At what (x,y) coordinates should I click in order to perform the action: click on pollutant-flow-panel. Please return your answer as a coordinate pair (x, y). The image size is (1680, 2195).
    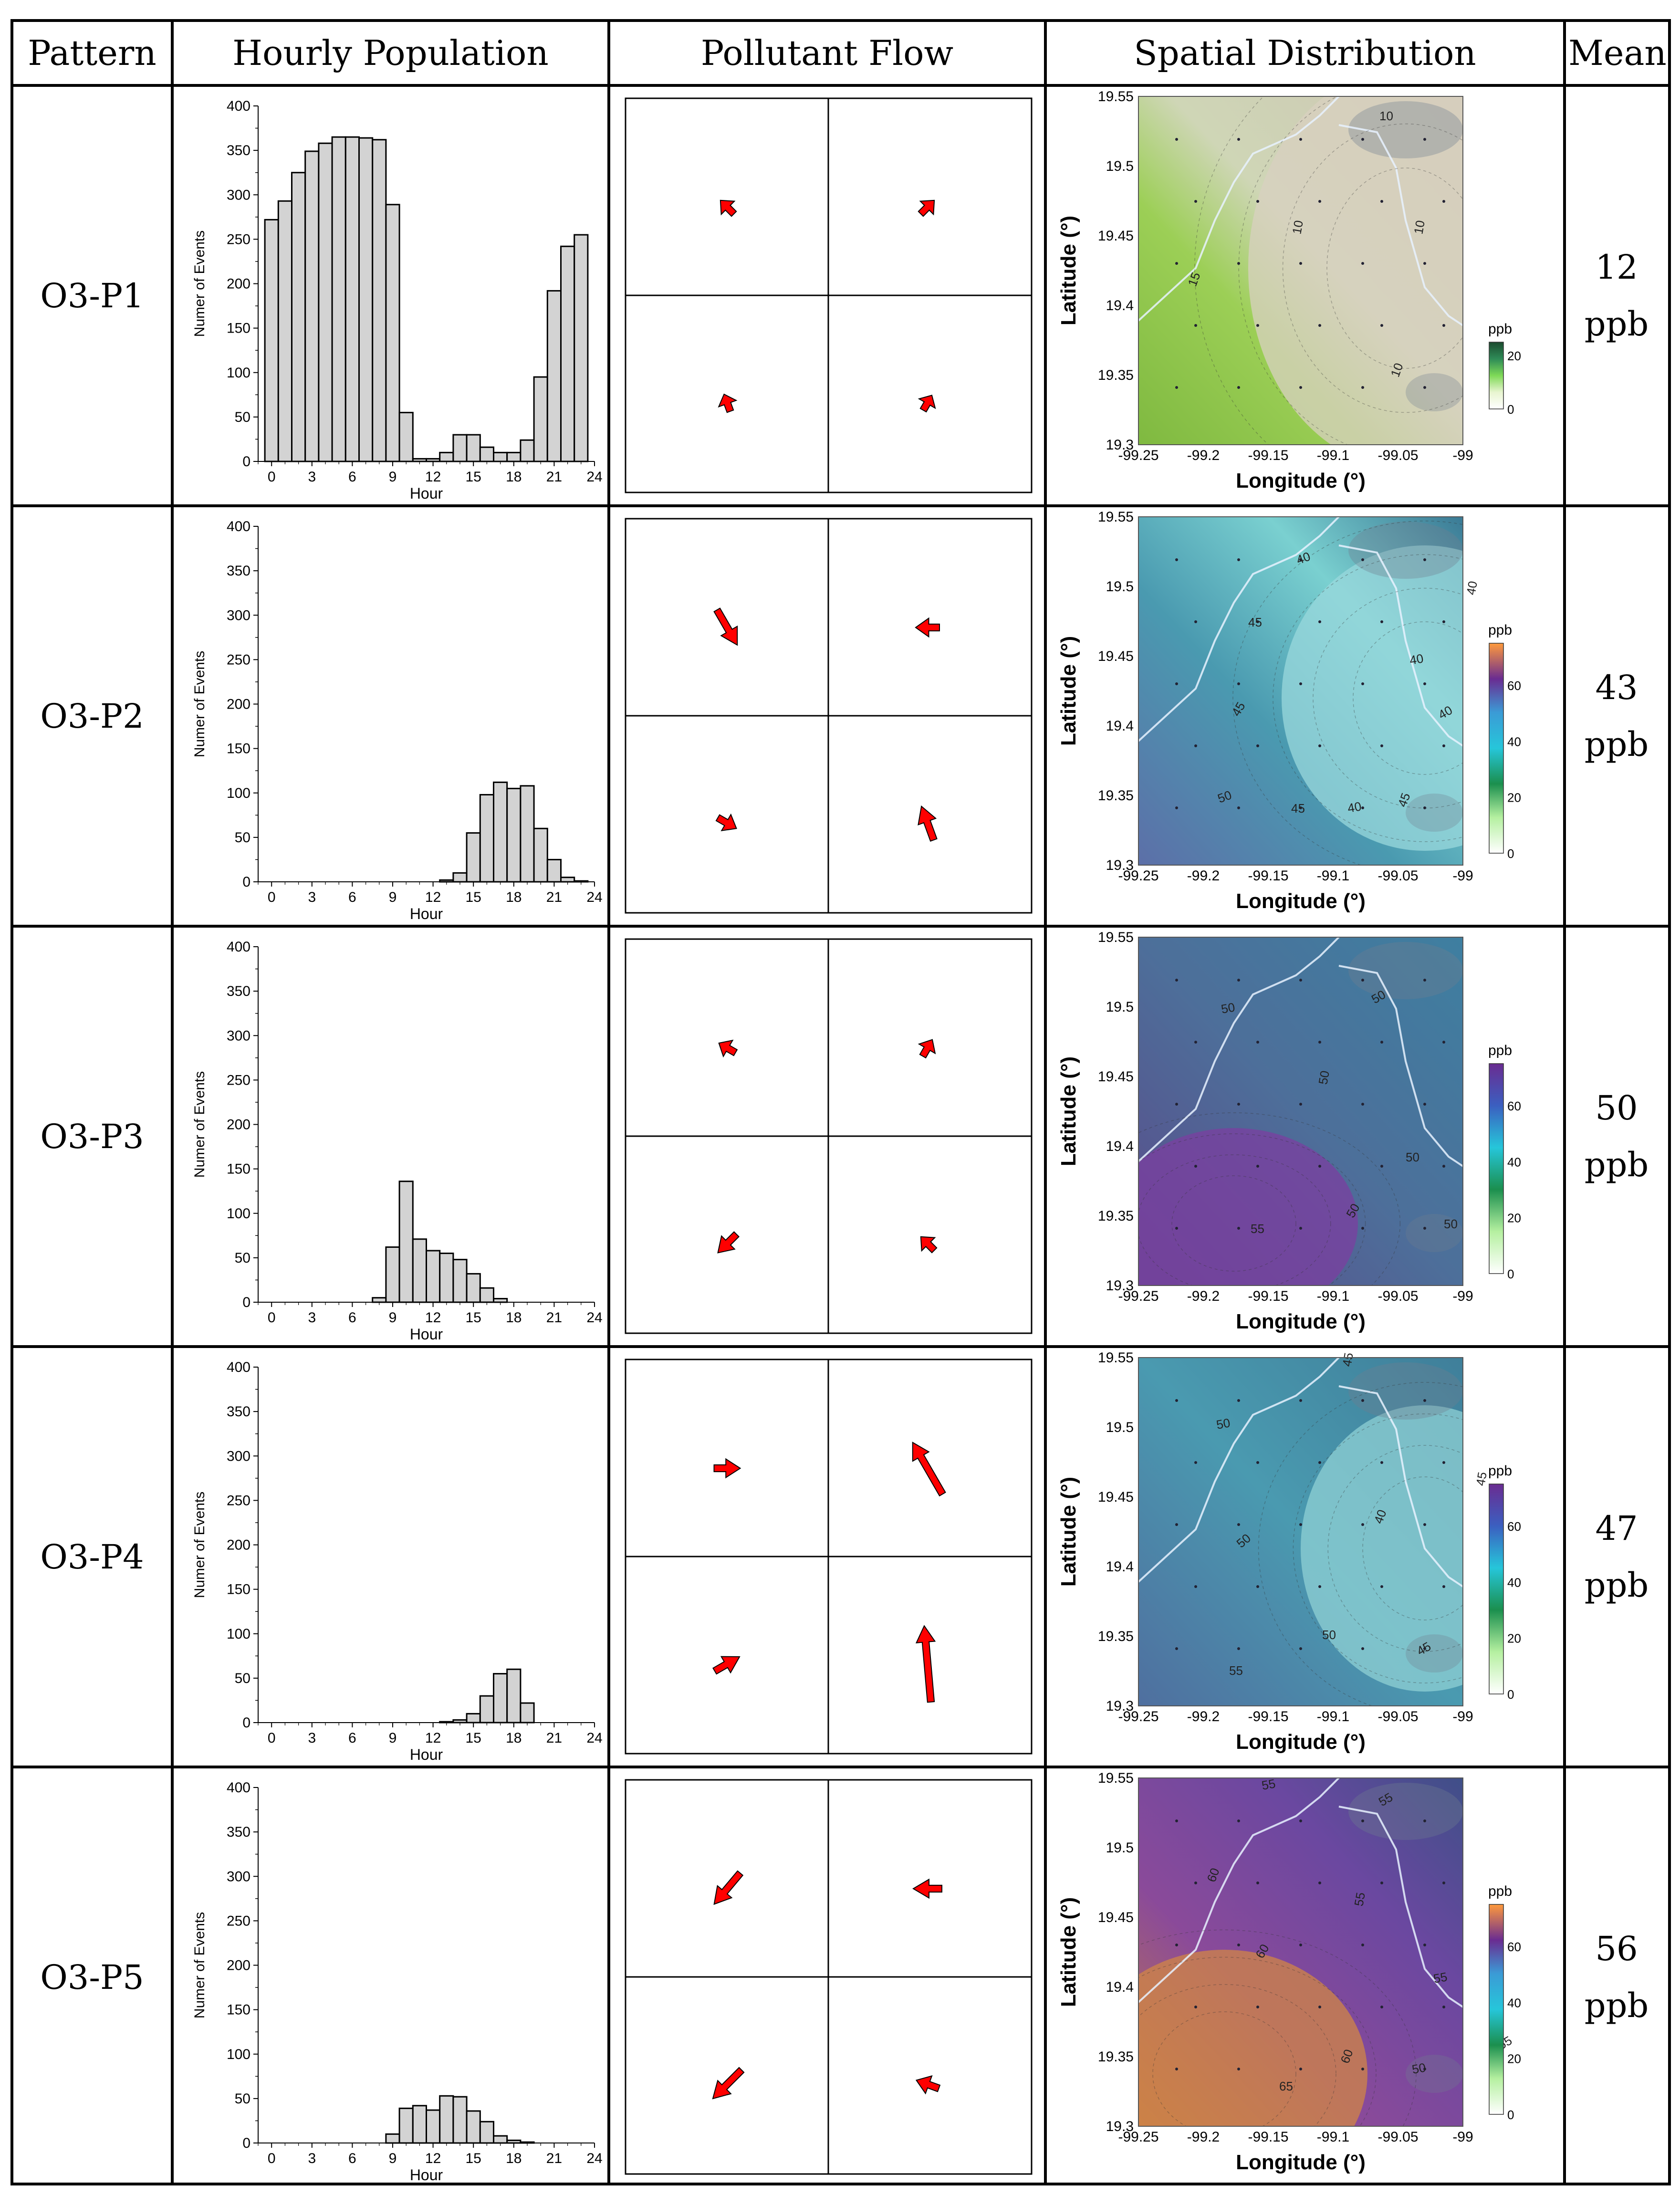
    Looking at the image, I should click on (829, 716).